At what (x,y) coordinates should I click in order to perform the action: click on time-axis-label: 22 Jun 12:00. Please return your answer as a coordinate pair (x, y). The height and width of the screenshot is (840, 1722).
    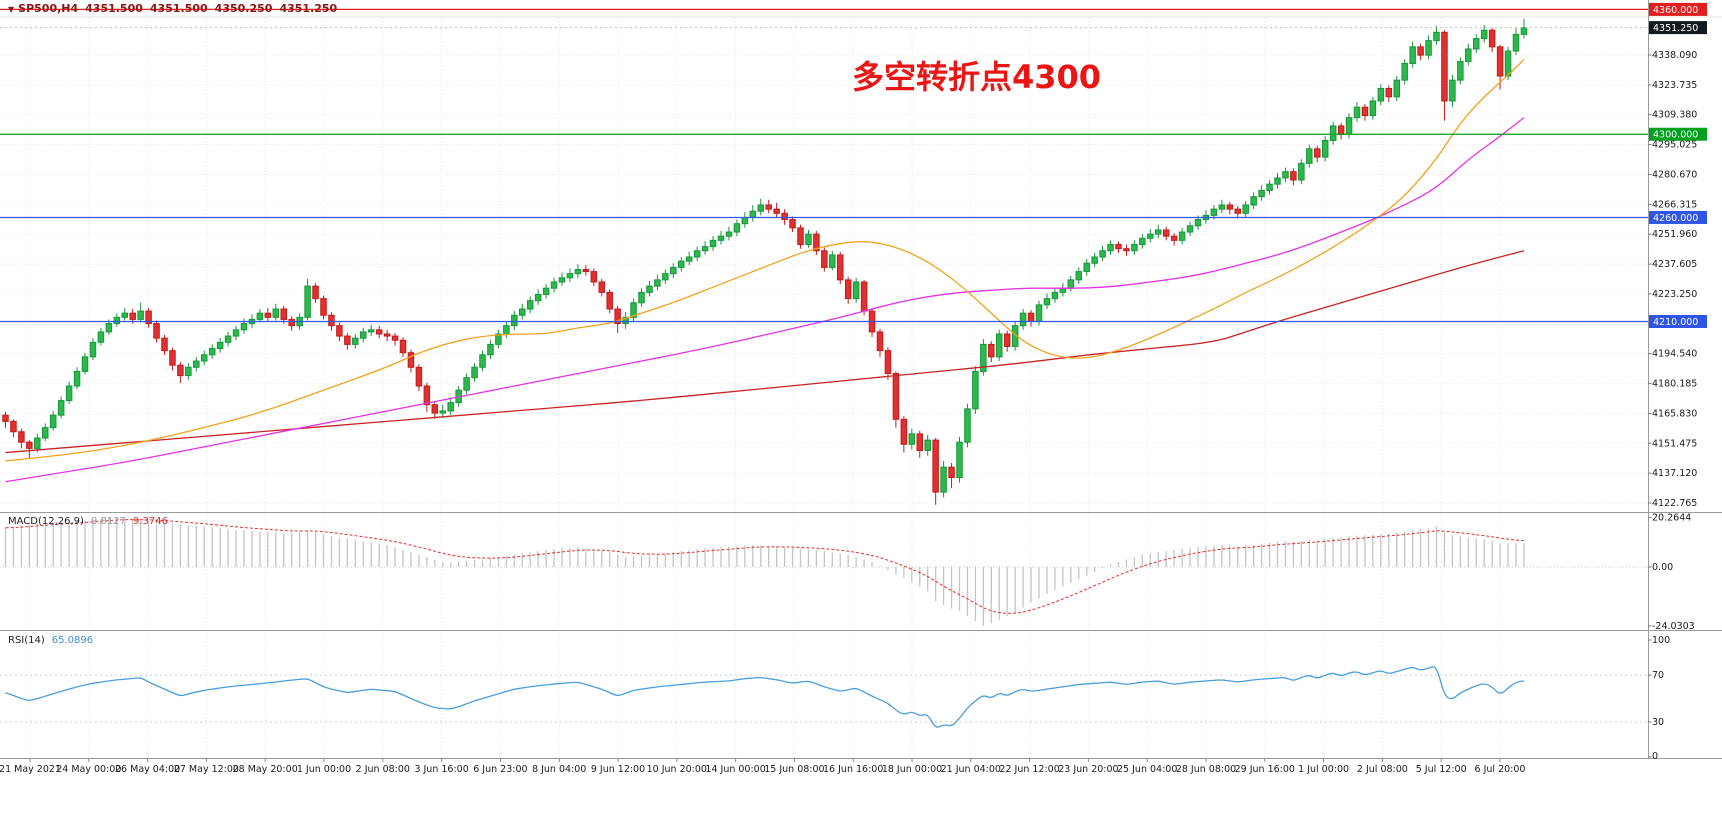
    Looking at the image, I should click on (1029, 769).